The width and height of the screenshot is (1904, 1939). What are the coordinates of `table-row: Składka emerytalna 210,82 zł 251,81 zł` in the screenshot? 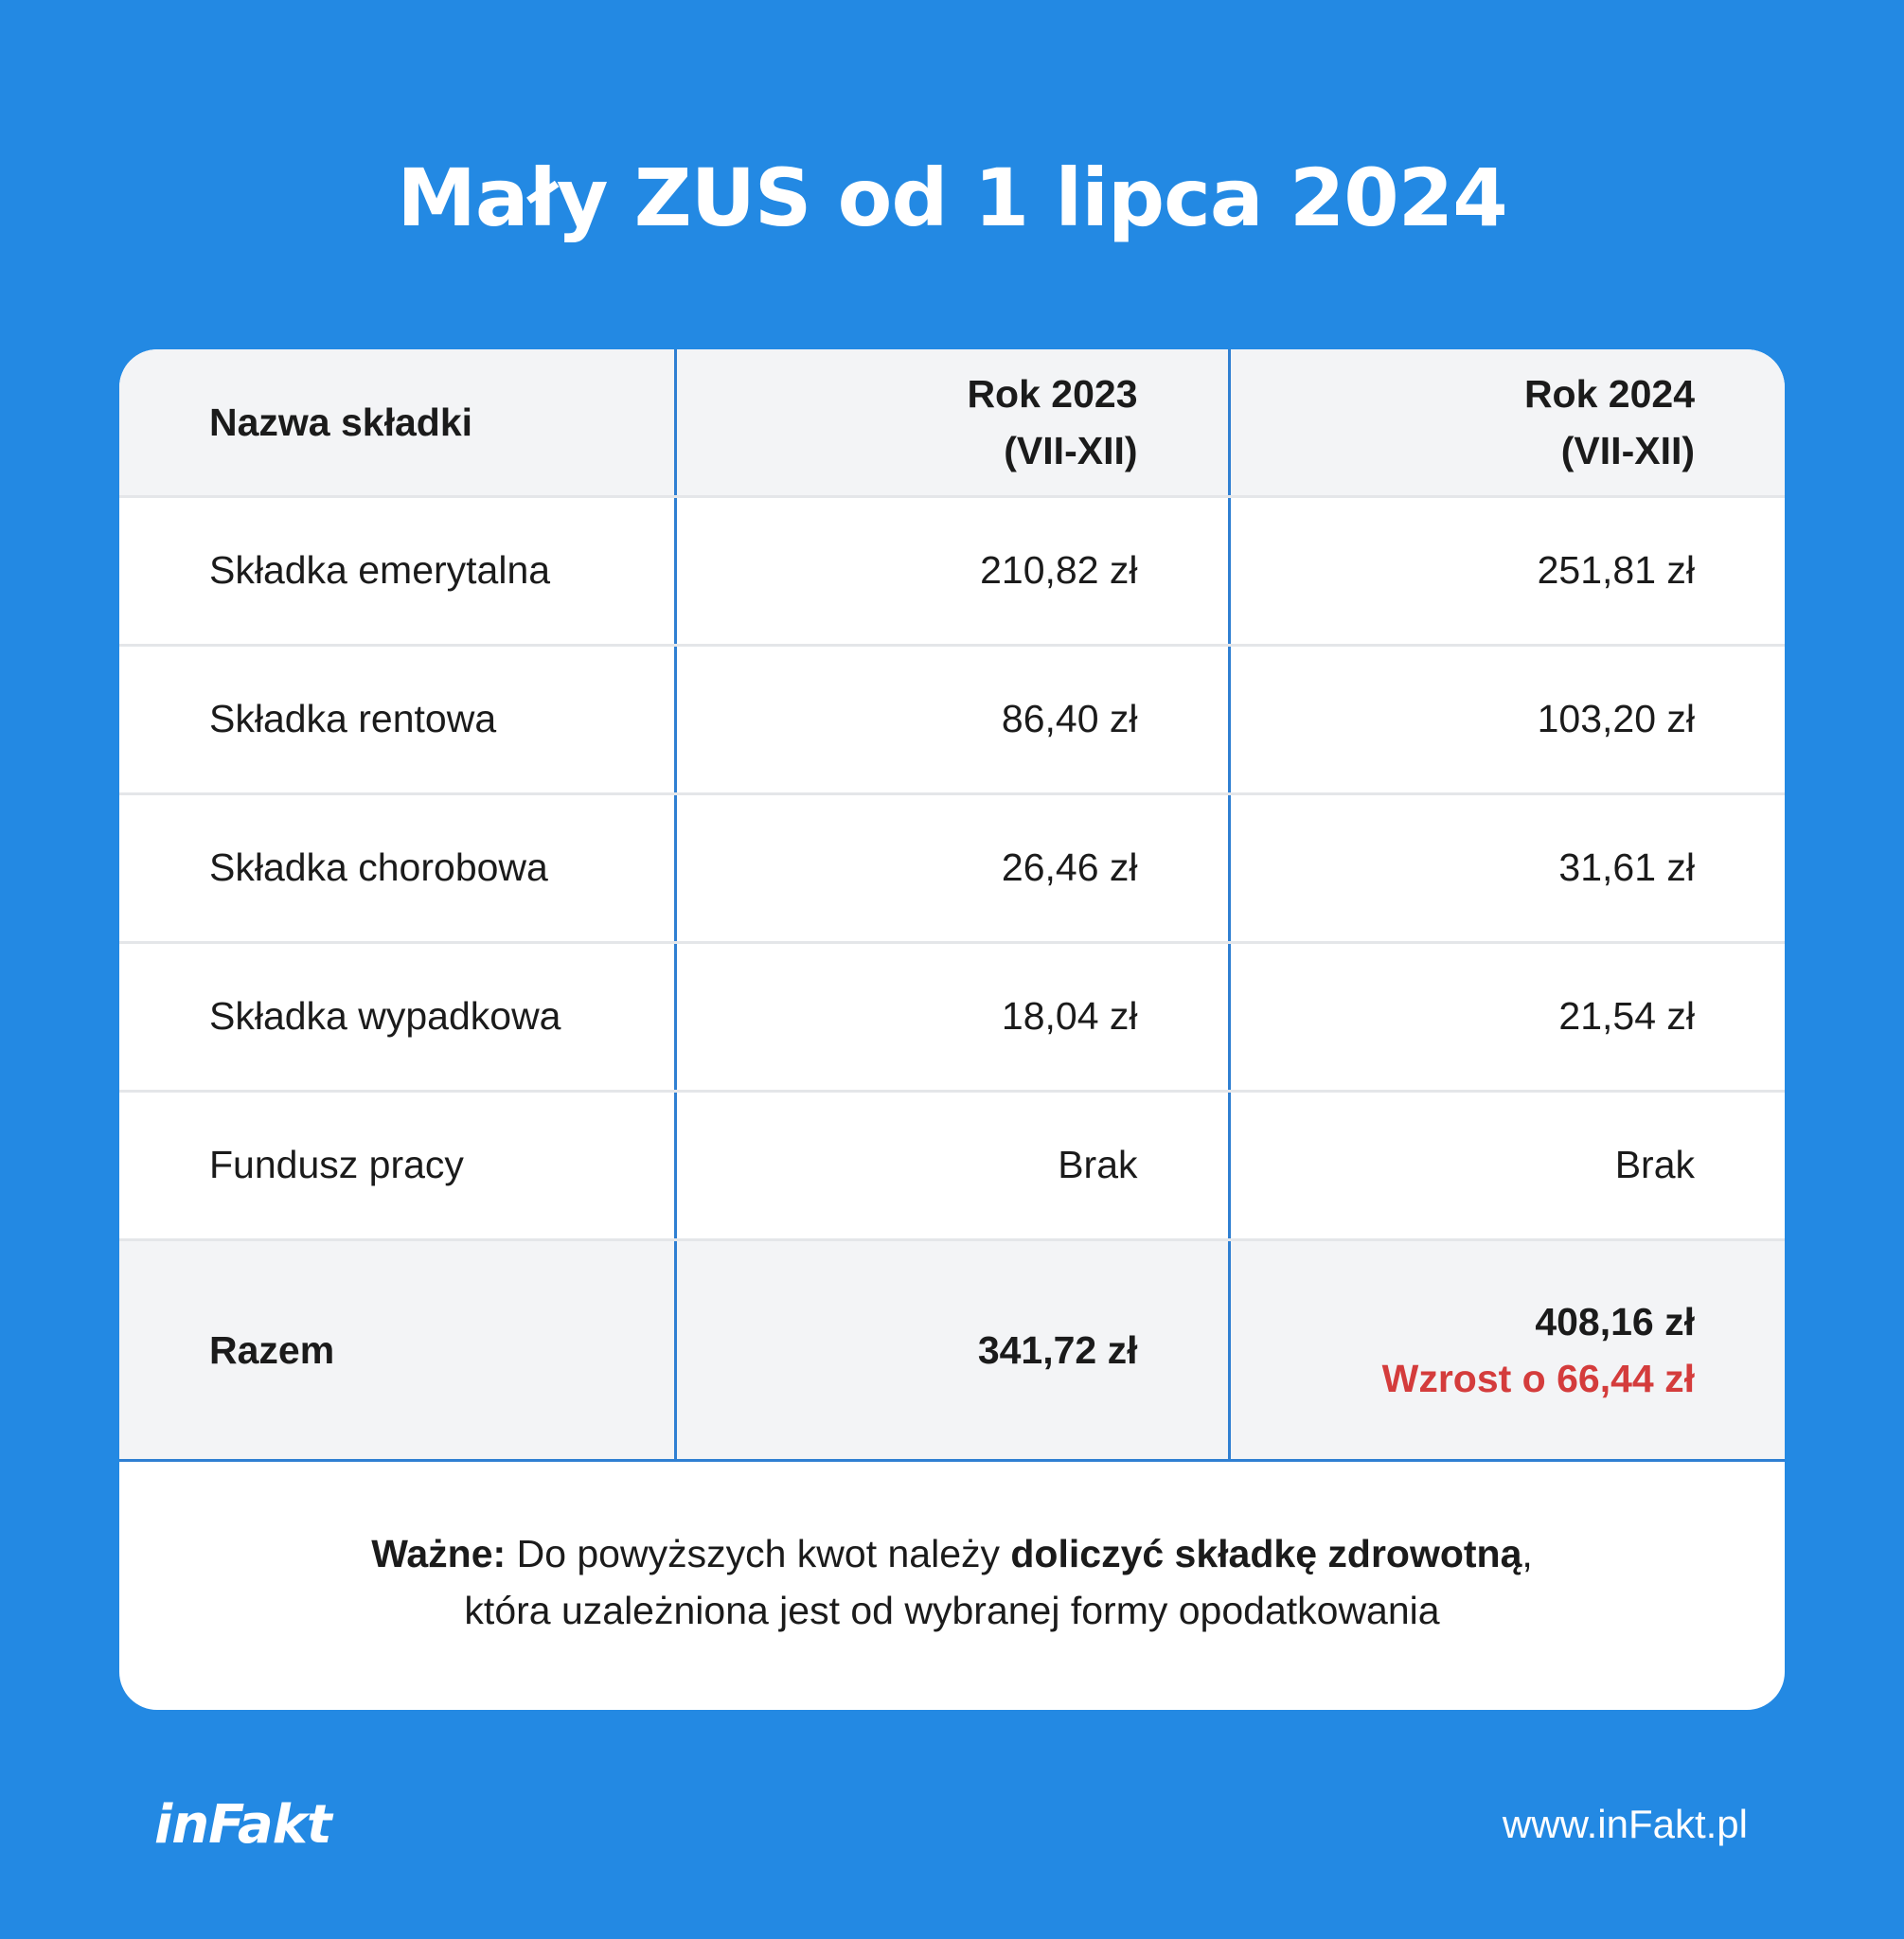 It's located at (952, 571).